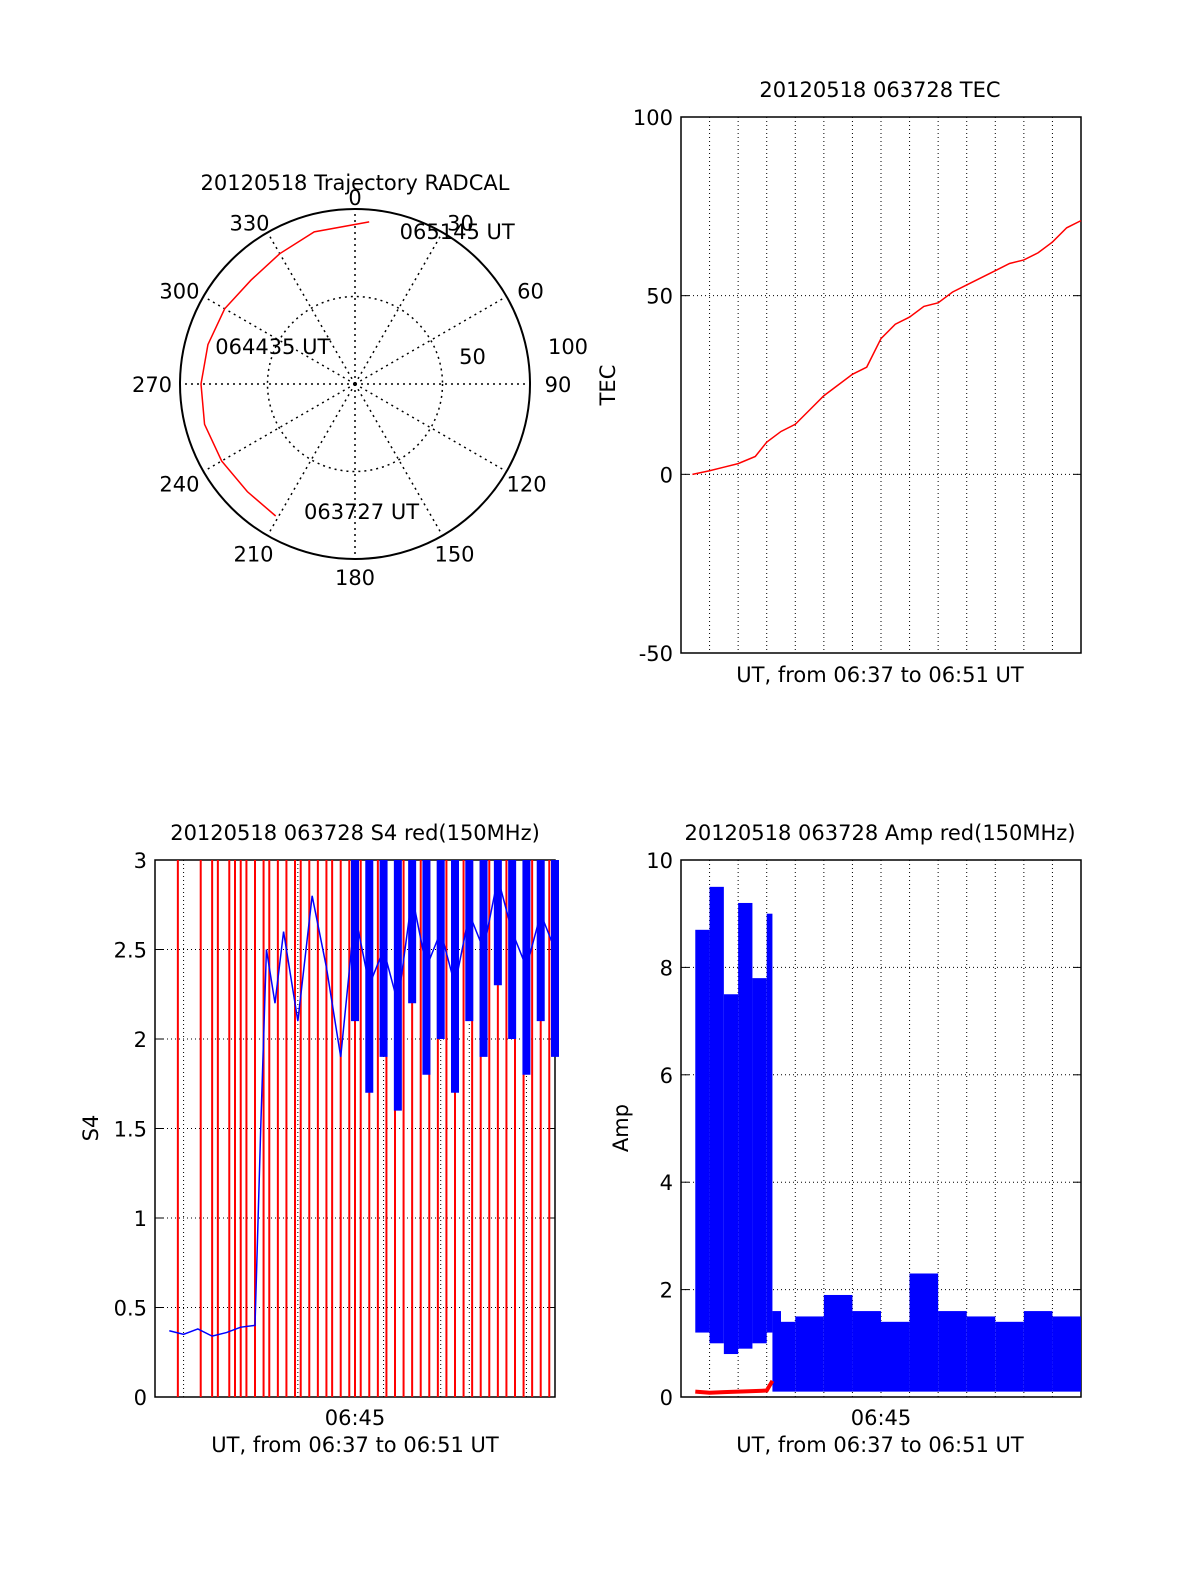 This screenshot has height=1575, width=1200. Describe the element at coordinates (460, 223) in the screenshot. I see `polar-azimuth-label: 30` at that location.